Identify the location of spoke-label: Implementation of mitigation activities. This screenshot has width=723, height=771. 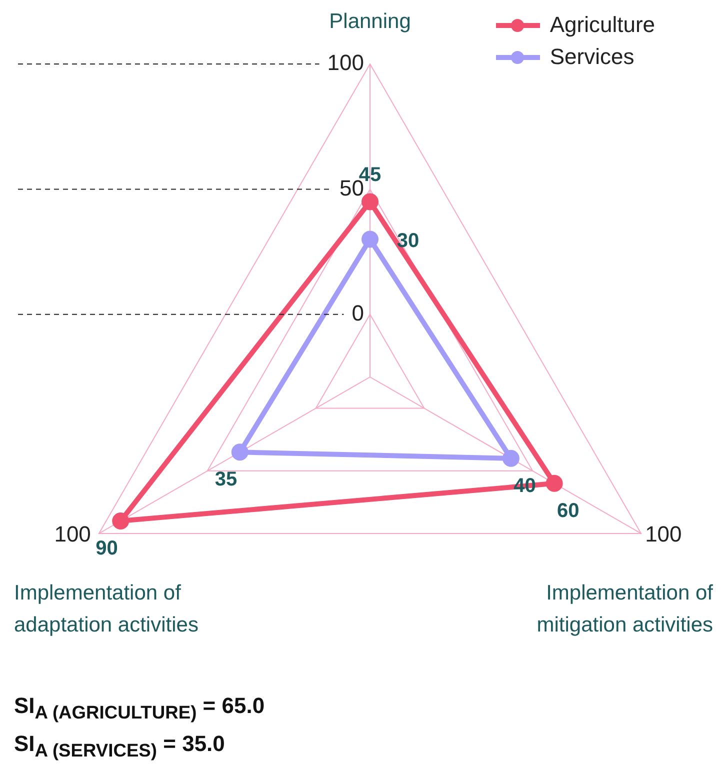
(625, 608).